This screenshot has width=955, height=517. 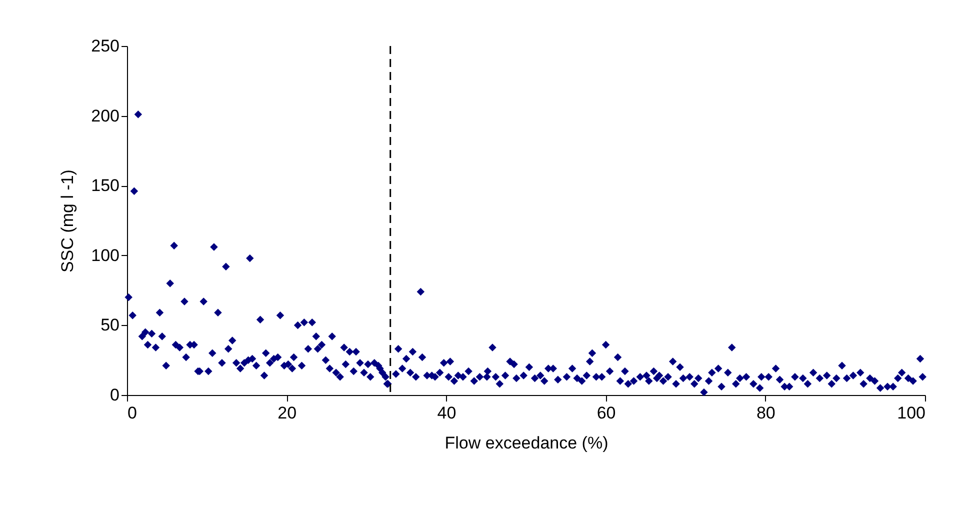 What do you see at coordinates (526, 443) in the screenshot?
I see `x-axis-title: Flow exceedance (%)` at bounding box center [526, 443].